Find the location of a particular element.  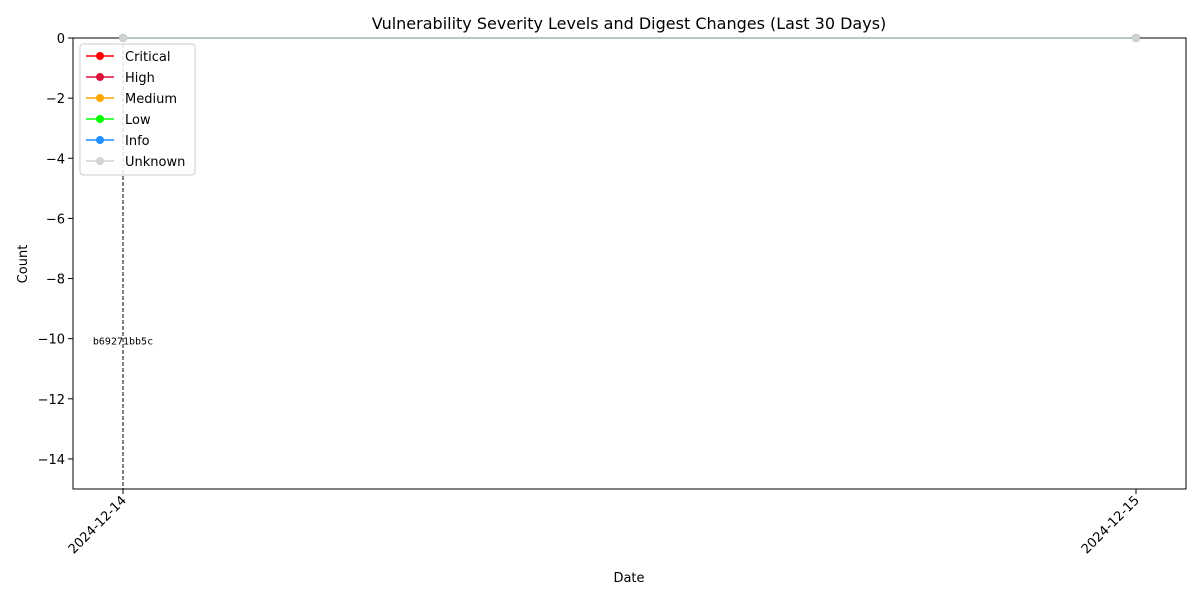

y-tick-label: −14 is located at coordinates (51, 460).